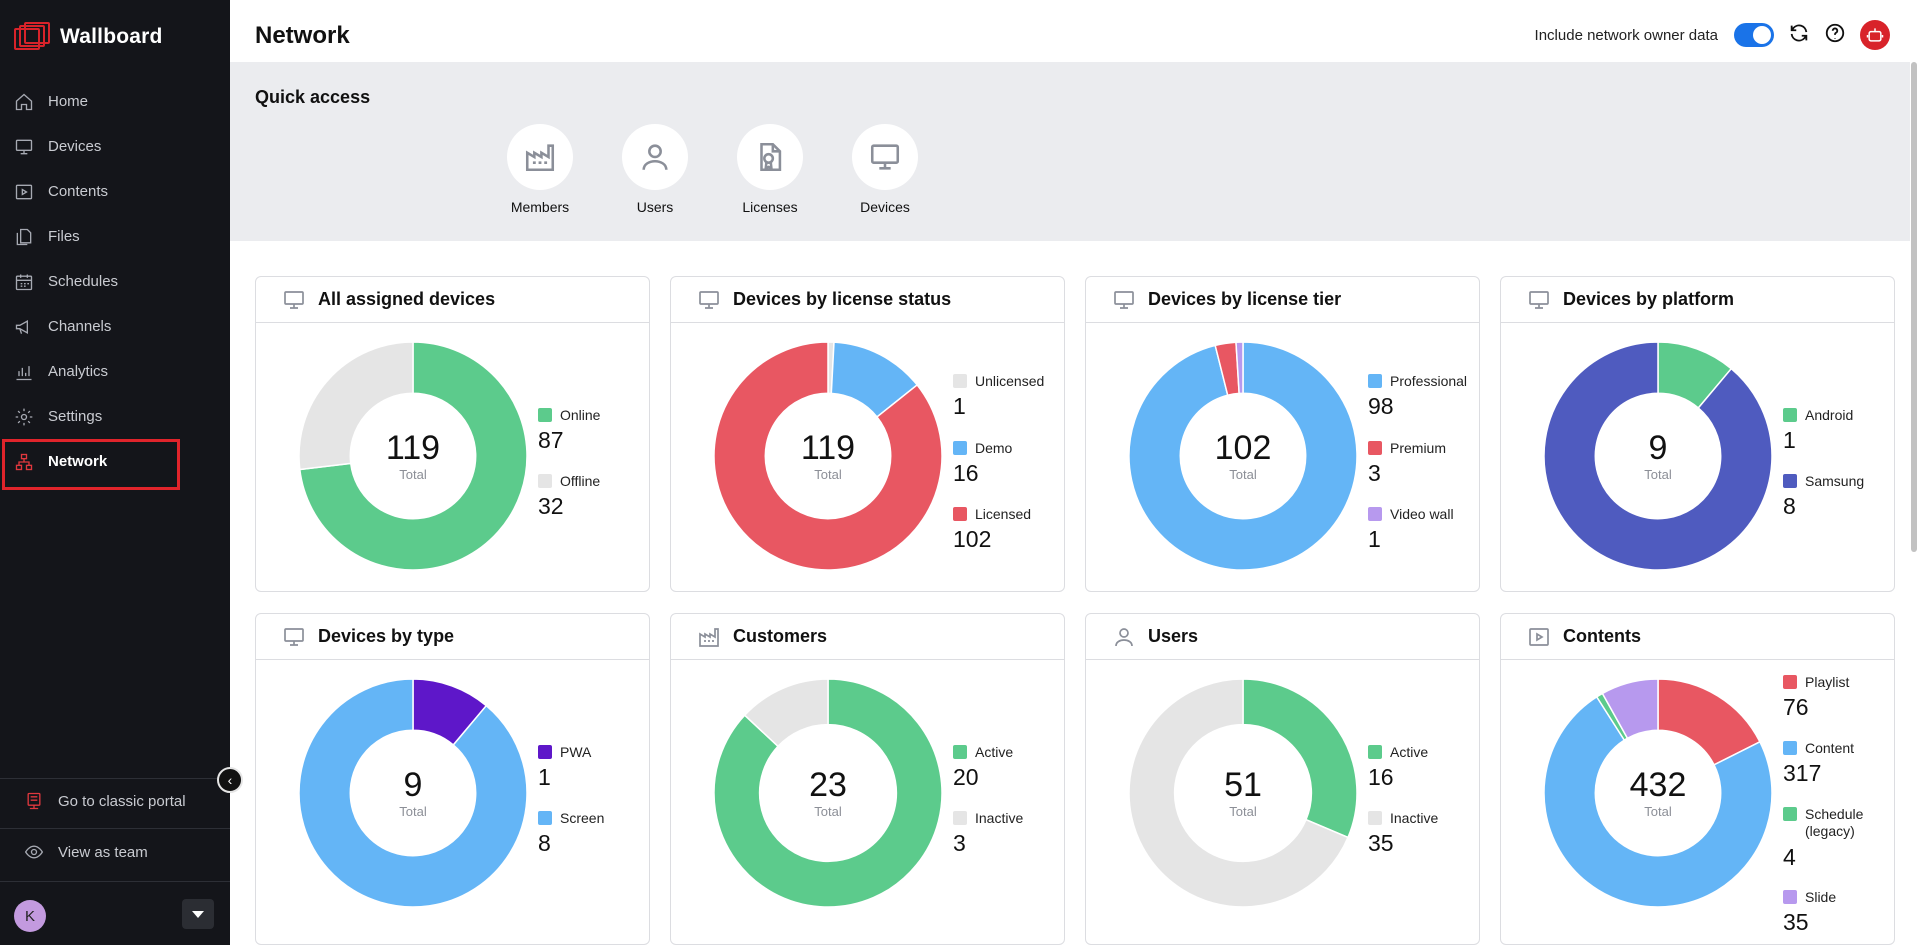 The width and height of the screenshot is (1920, 945). Describe the element at coordinates (34, 852) in the screenshot. I see `eye-icon` at that location.